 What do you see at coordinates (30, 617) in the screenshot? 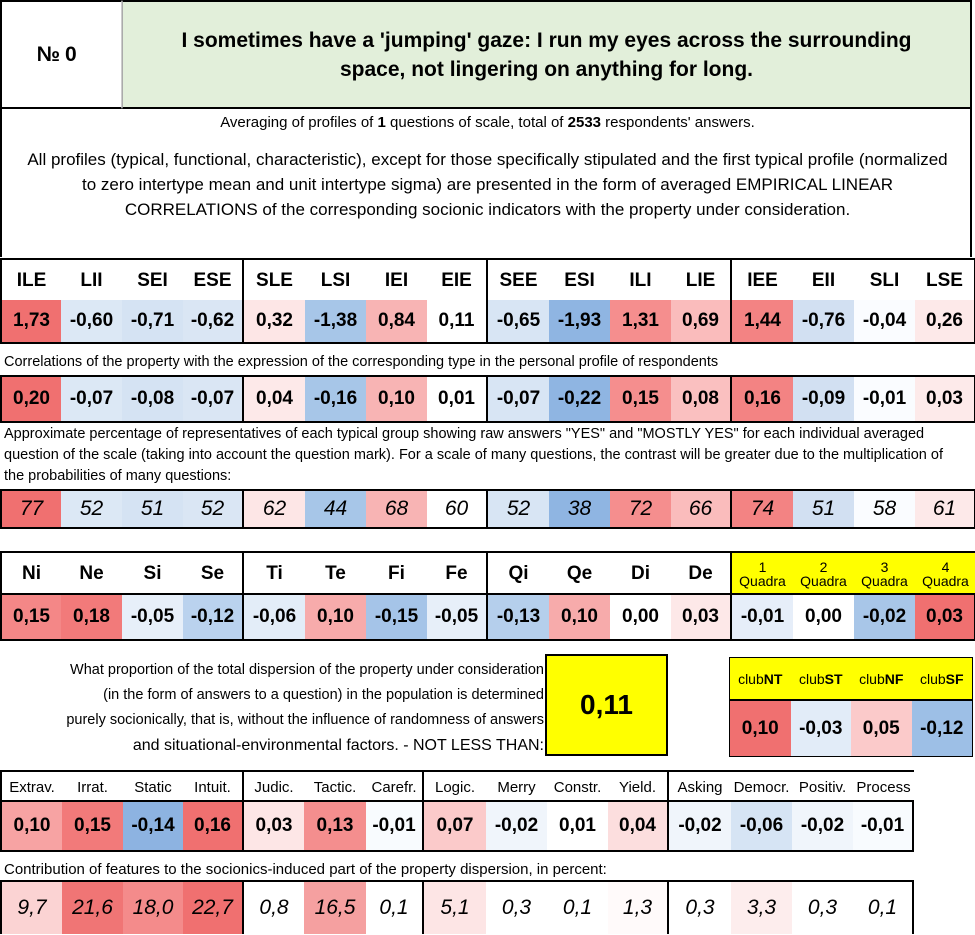
I see `function-correlation-cell: 0,15` at bounding box center [30, 617].